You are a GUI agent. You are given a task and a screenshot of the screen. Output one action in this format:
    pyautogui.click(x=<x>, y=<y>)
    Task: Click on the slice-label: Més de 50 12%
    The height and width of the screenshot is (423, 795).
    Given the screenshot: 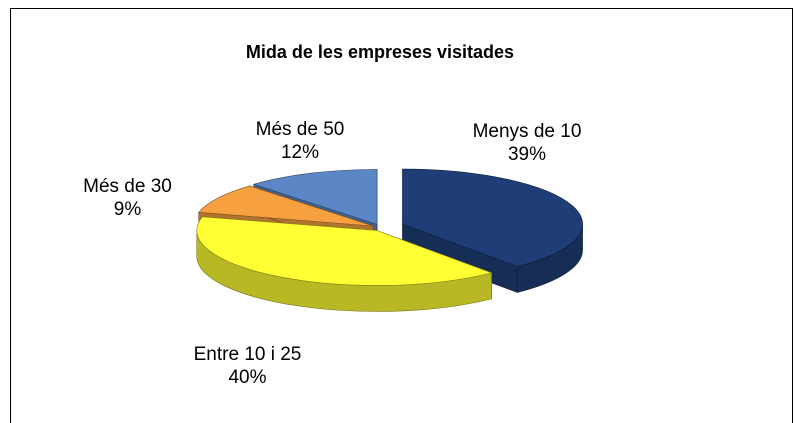 What is the action you would take?
    pyautogui.click(x=300, y=141)
    